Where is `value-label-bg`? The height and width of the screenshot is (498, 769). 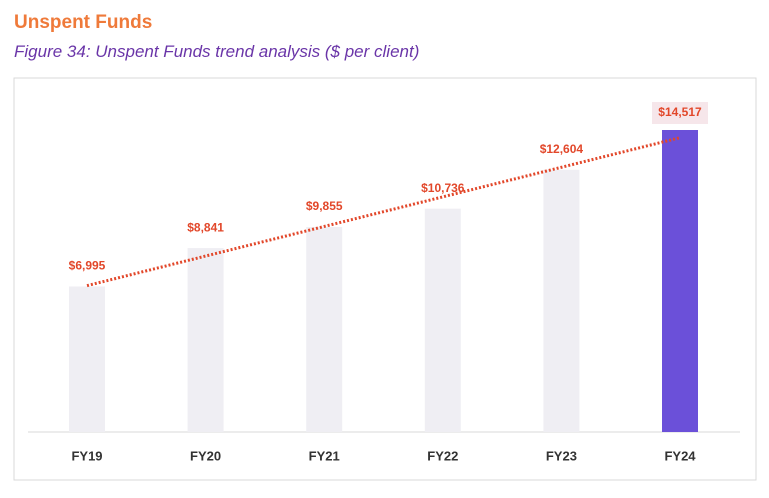 value-label-bg is located at coordinates (680, 113).